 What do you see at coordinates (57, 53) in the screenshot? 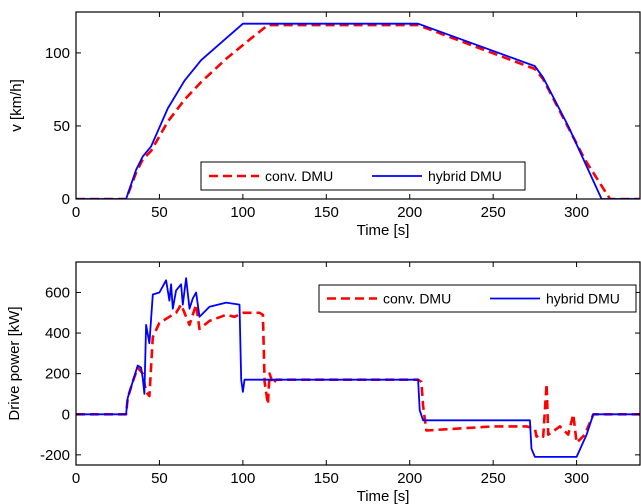
I see `y-tick-label: 100` at bounding box center [57, 53].